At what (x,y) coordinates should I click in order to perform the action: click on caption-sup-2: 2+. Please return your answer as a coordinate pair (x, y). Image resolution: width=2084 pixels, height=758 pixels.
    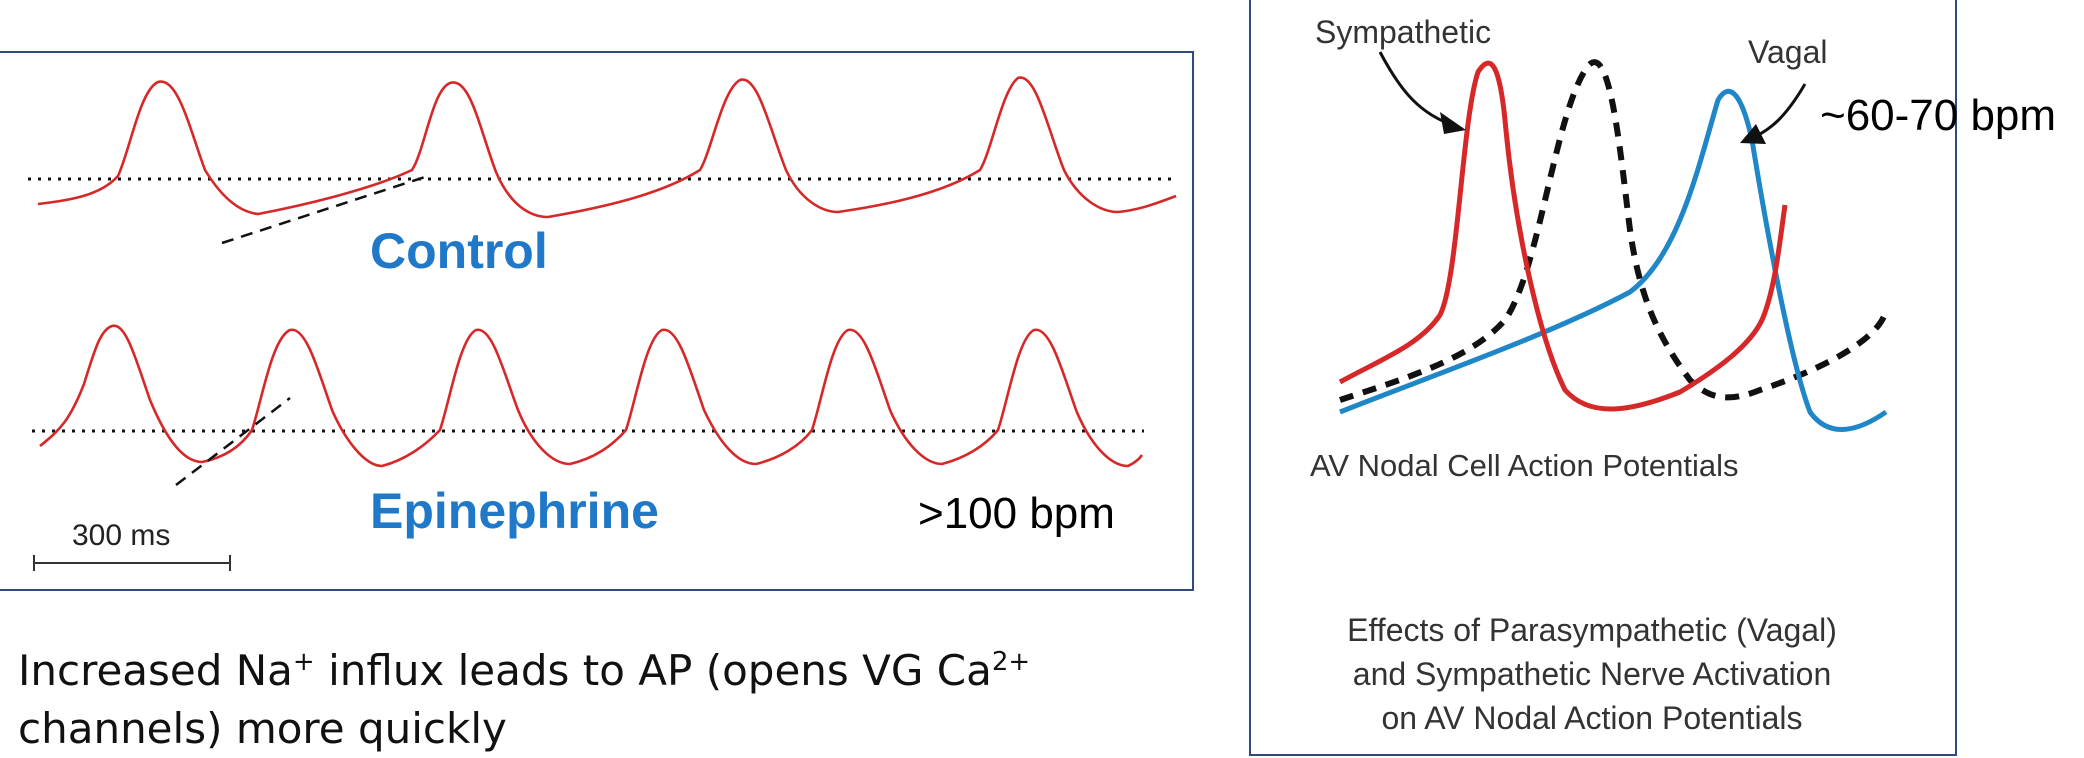
    Looking at the image, I should click on (1011, 662).